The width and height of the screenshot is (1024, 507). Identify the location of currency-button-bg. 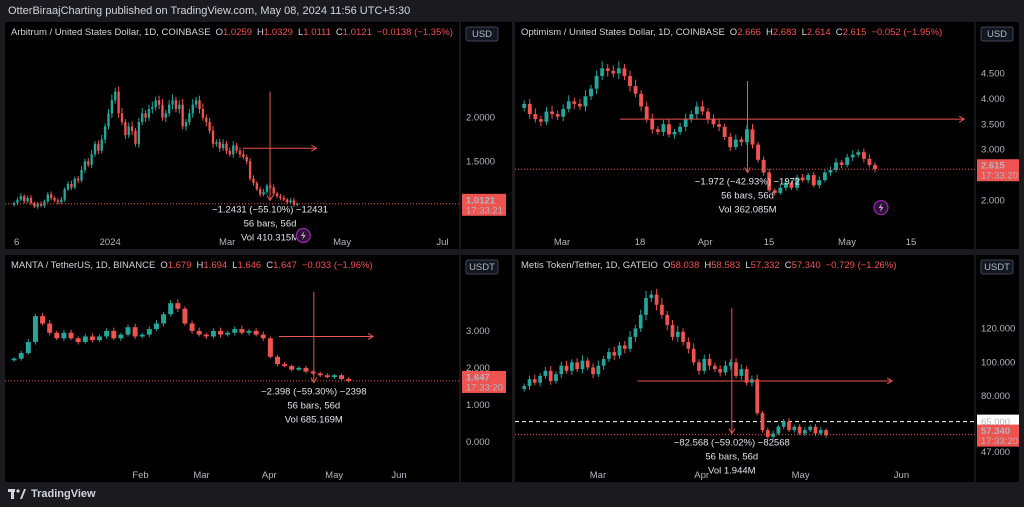
(482, 267).